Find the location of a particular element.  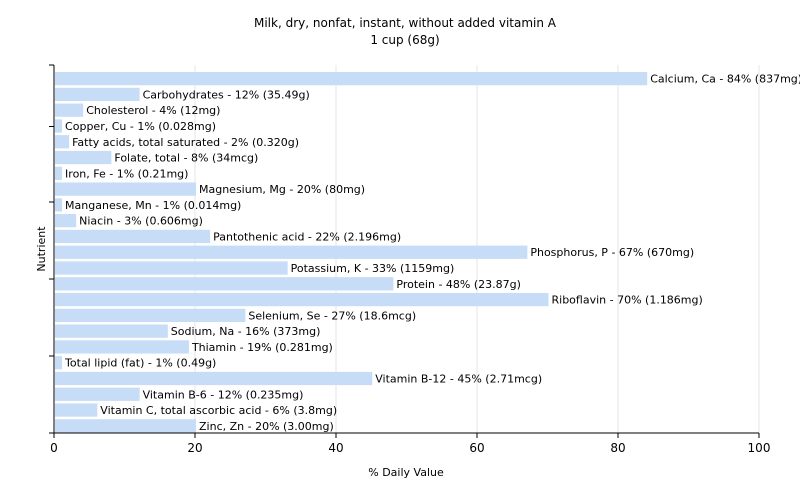

x-axis-label: % Daily Value is located at coordinates (406, 472).